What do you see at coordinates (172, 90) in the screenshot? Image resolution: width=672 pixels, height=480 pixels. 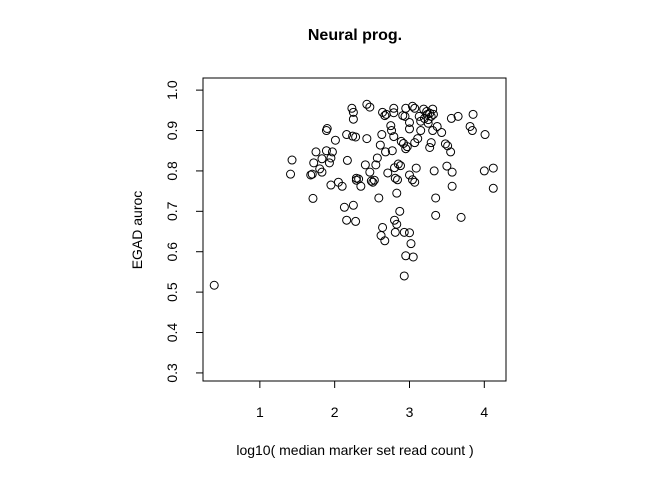 I see `y-tick-label: 1.0` at bounding box center [172, 90].